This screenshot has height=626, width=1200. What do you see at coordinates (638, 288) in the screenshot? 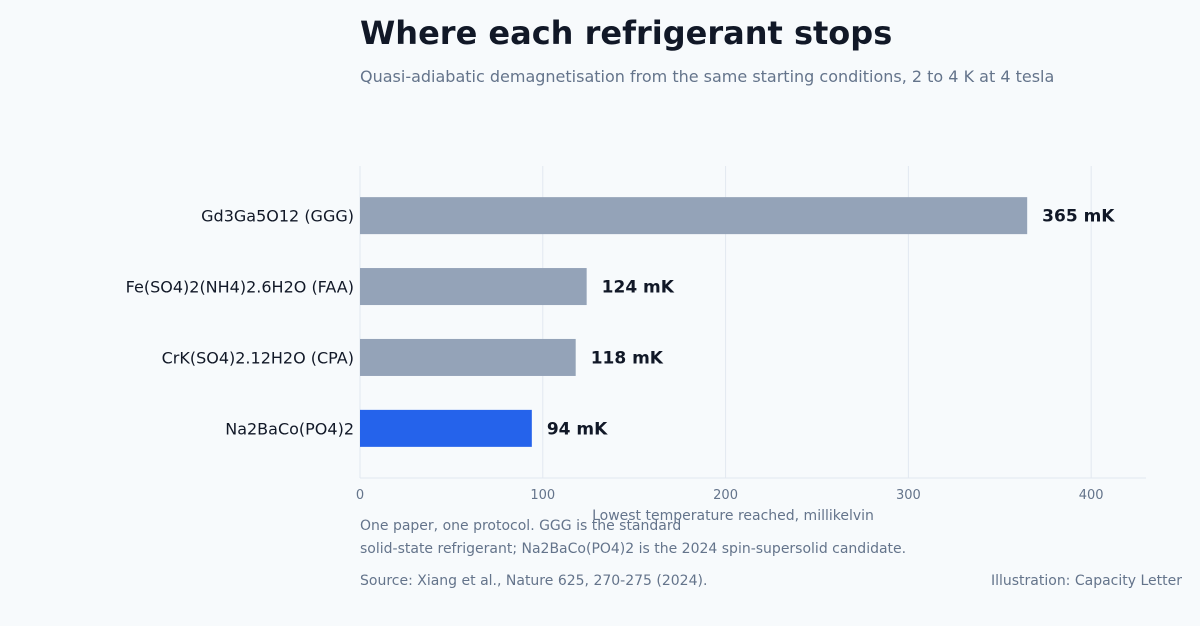
I see `bar-value-label: 124 mK` at bounding box center [638, 288].